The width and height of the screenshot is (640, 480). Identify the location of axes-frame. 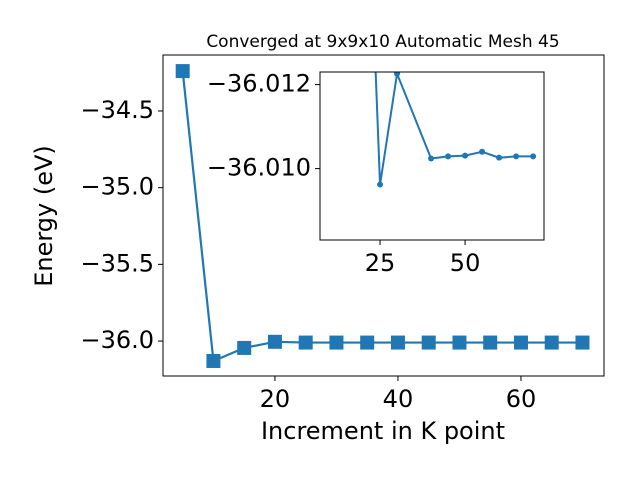
(432, 156).